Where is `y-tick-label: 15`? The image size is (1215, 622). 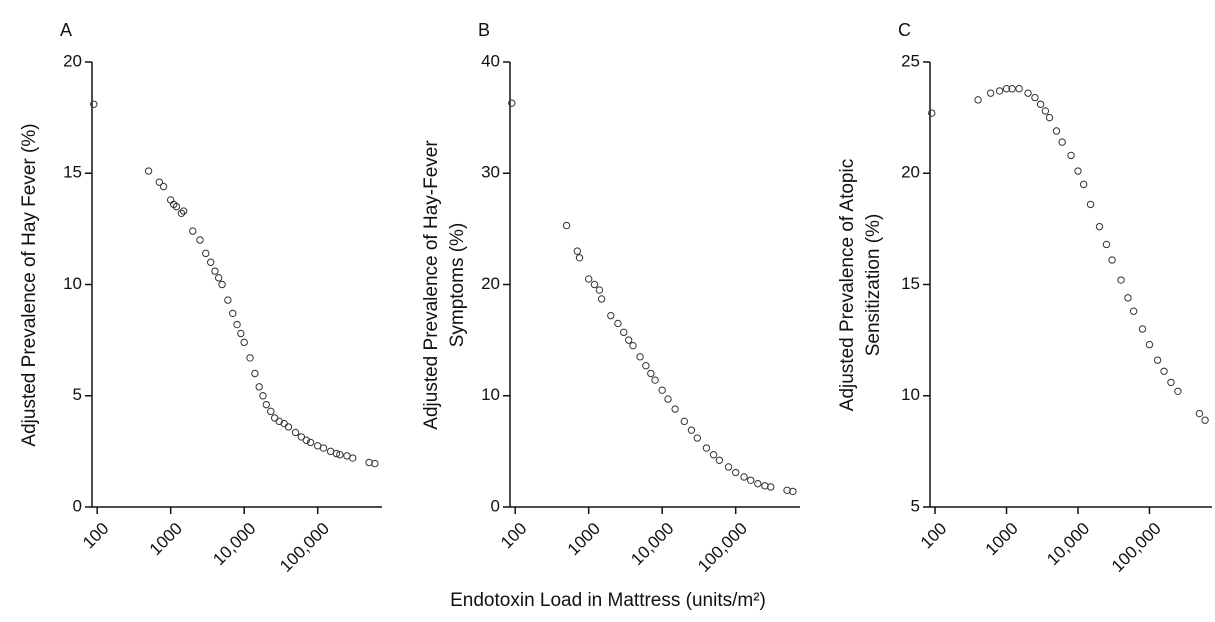
y-tick-label: 15 is located at coordinates (910, 283).